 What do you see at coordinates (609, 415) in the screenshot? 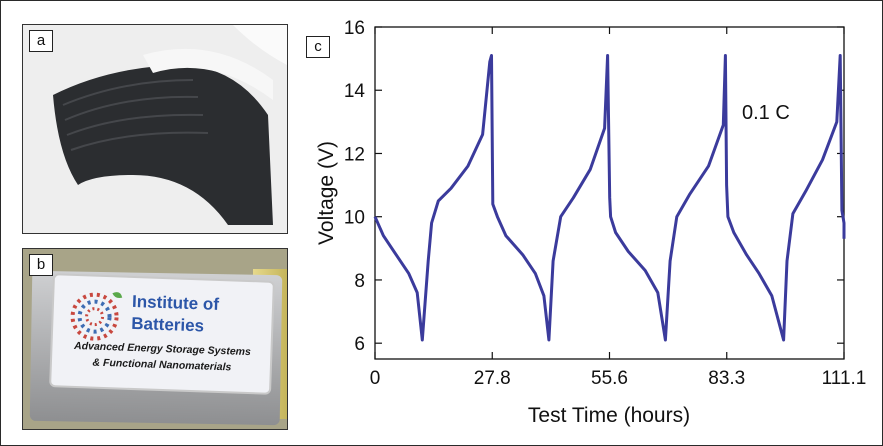
I see `x-axis-title: Test Time (hours)` at bounding box center [609, 415].